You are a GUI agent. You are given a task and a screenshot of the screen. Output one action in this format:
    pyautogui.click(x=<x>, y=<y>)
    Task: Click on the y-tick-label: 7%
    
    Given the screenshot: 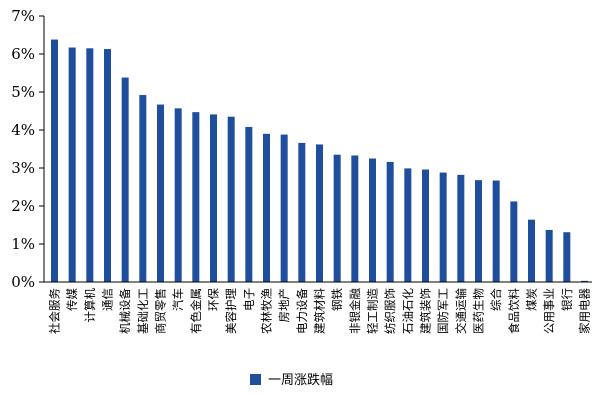 What is the action you would take?
    pyautogui.click(x=23, y=16)
    